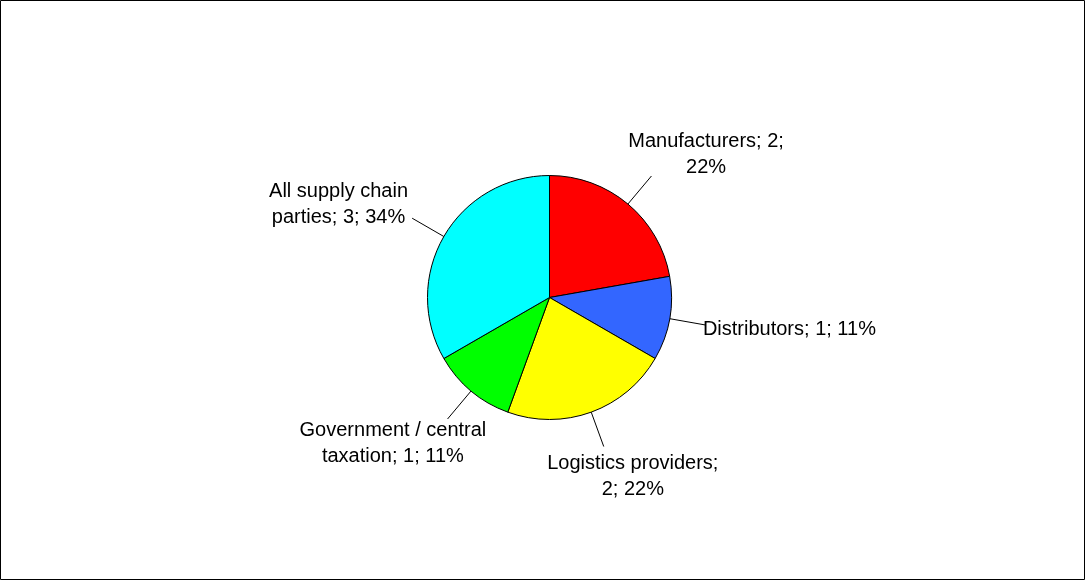 The width and height of the screenshot is (1085, 580). I want to click on slice-label: Distributors; 1; 11%, so click(789, 328).